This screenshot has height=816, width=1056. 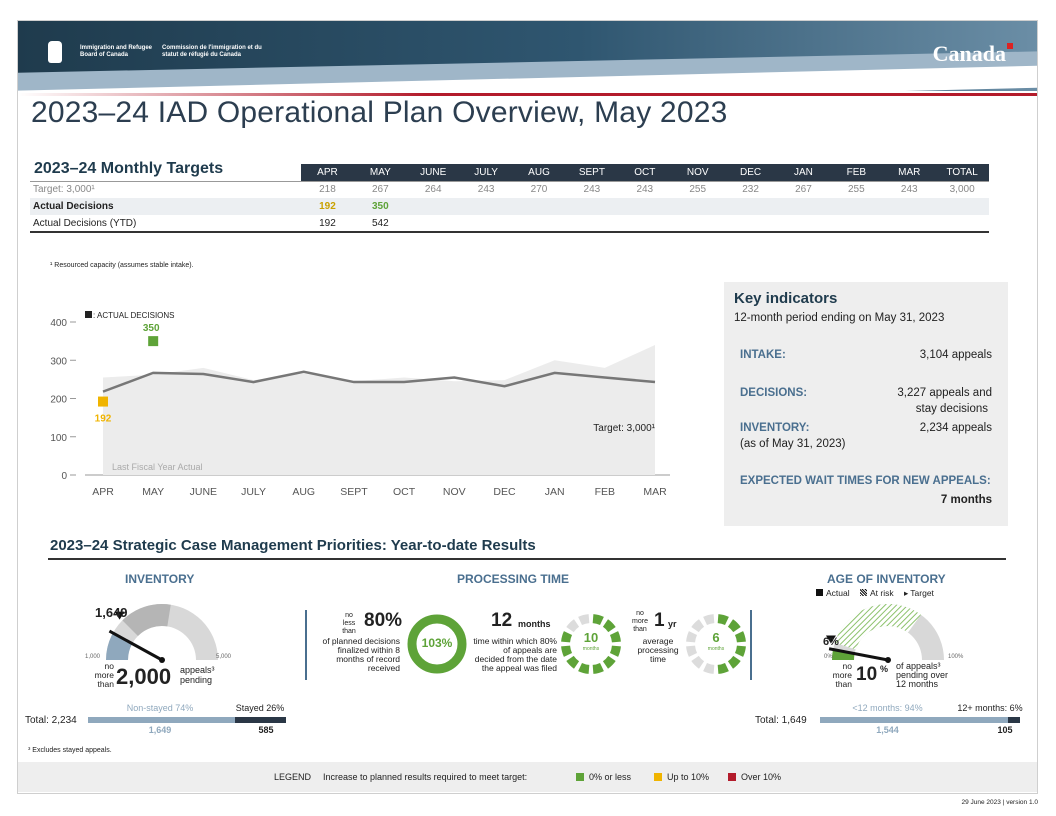 What do you see at coordinates (658, 777) in the screenshot?
I see `legend-yellow-swatch` at bounding box center [658, 777].